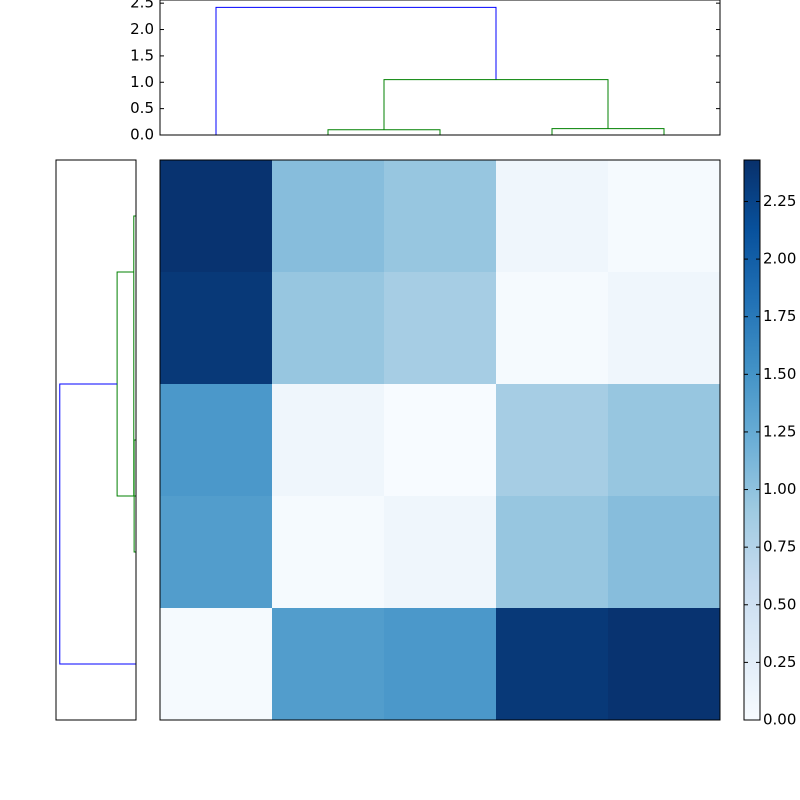  I want to click on colorbar-tick-label: 0.50, so click(779, 604).